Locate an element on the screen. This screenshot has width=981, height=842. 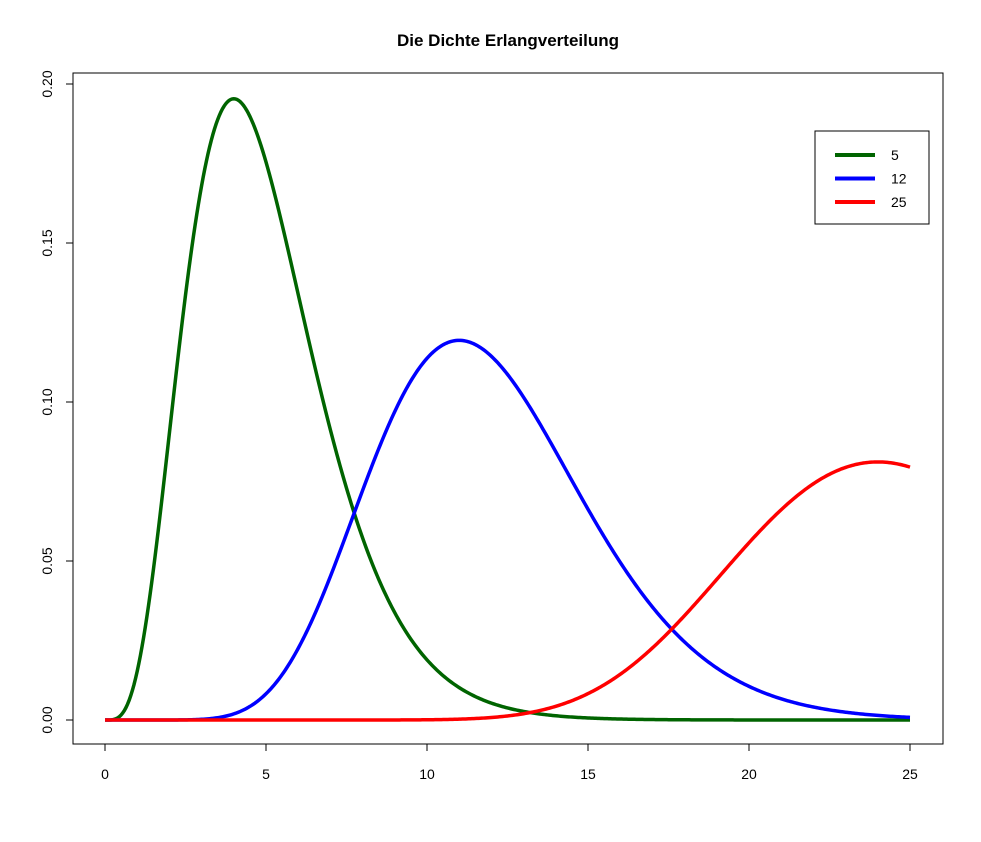
y-axis: 0.00 0.05 0.10 0.15 0.20 is located at coordinates (56, 402).